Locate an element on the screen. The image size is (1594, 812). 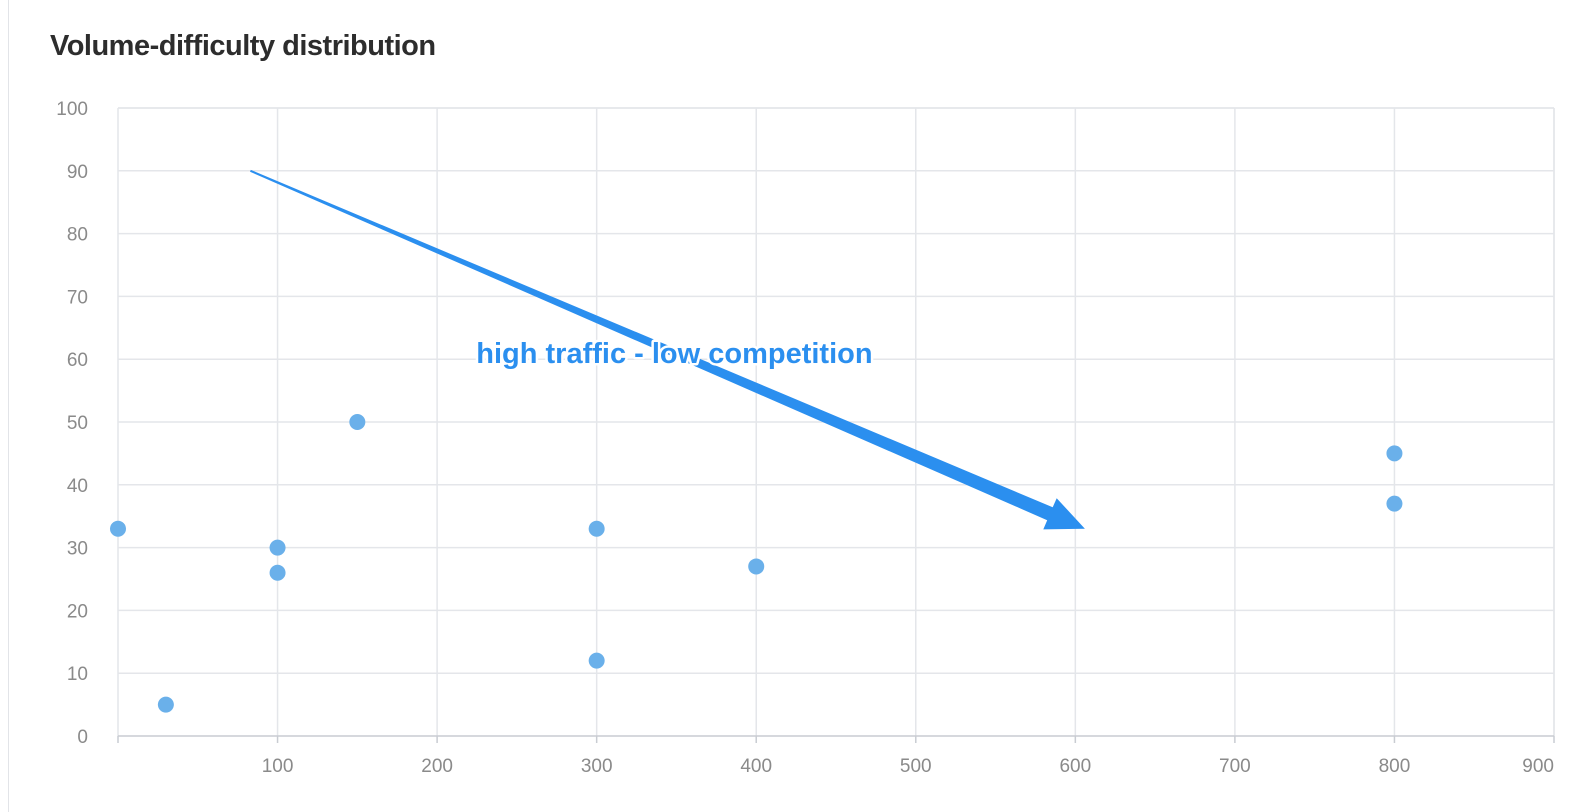
y-tick-label: 90 is located at coordinates (77, 172).